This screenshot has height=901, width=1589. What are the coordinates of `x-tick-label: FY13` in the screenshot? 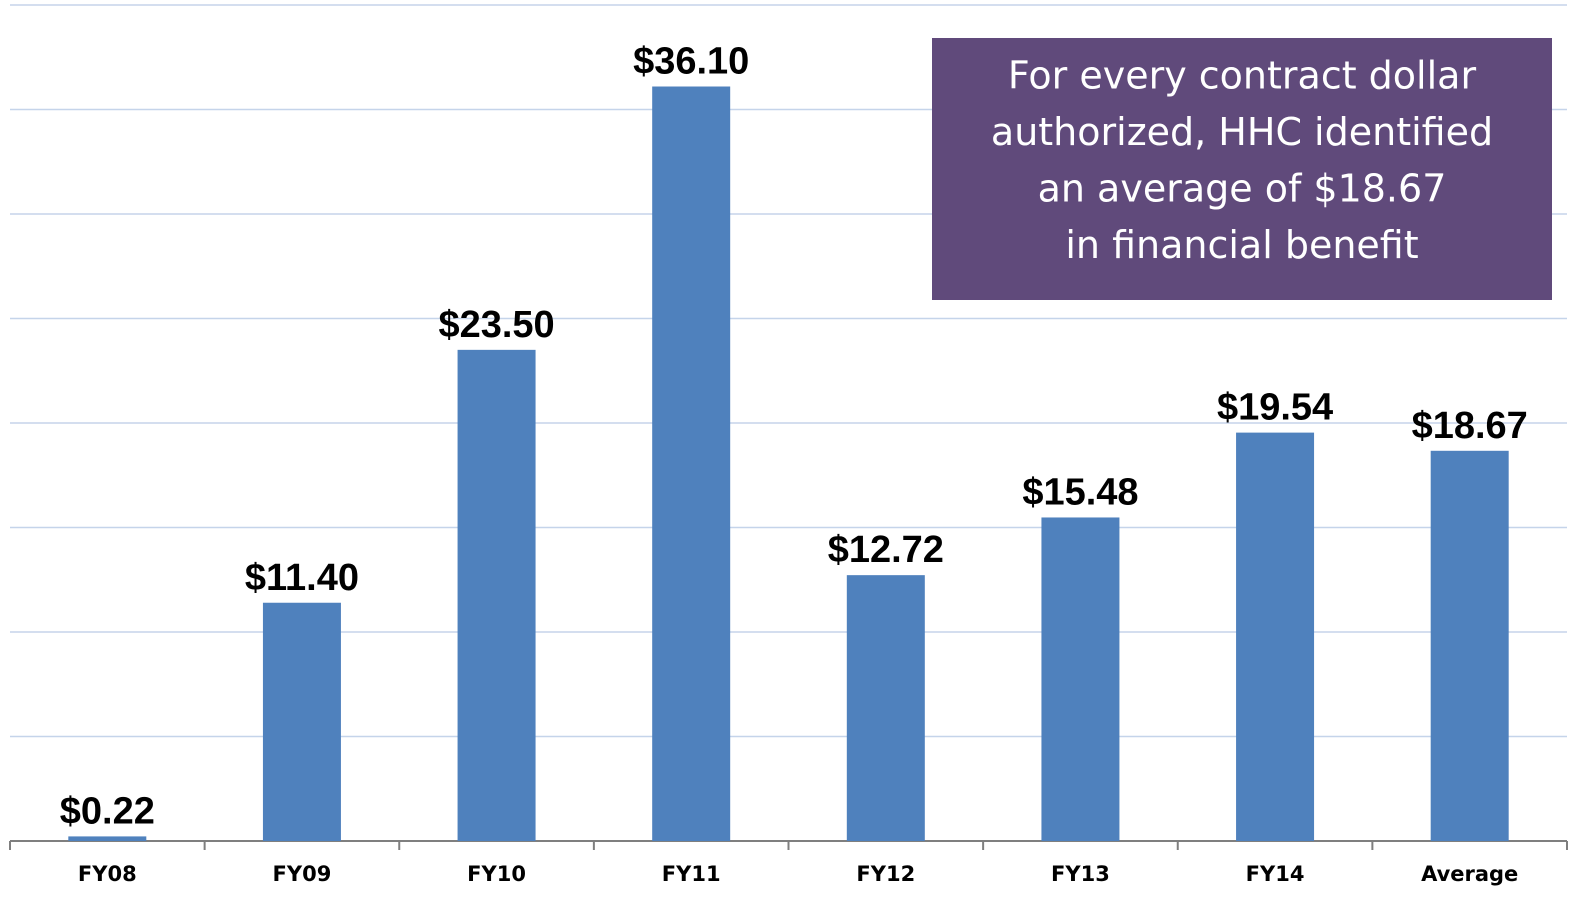 It's located at (1080, 874).